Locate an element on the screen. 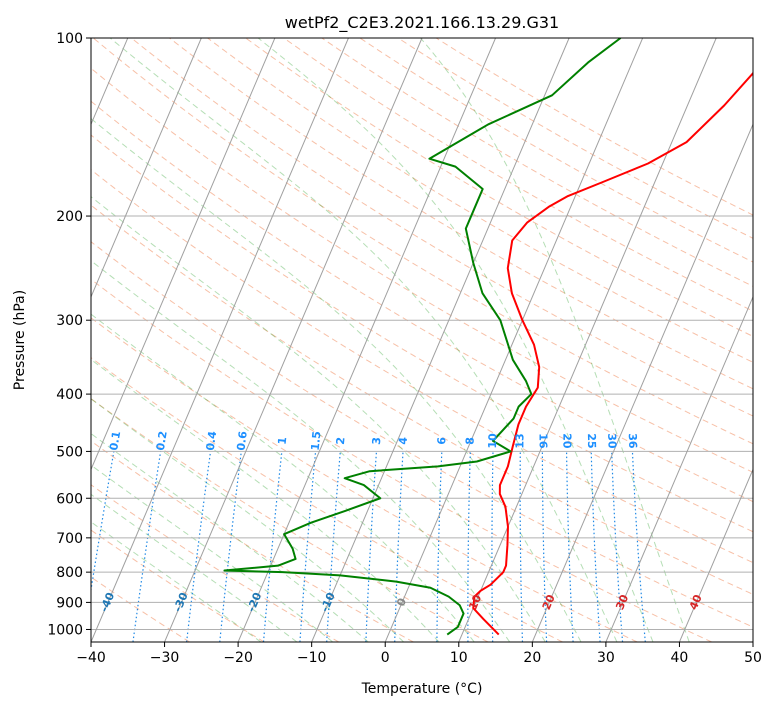  isotherm-label: 20 is located at coordinates (549, 601).